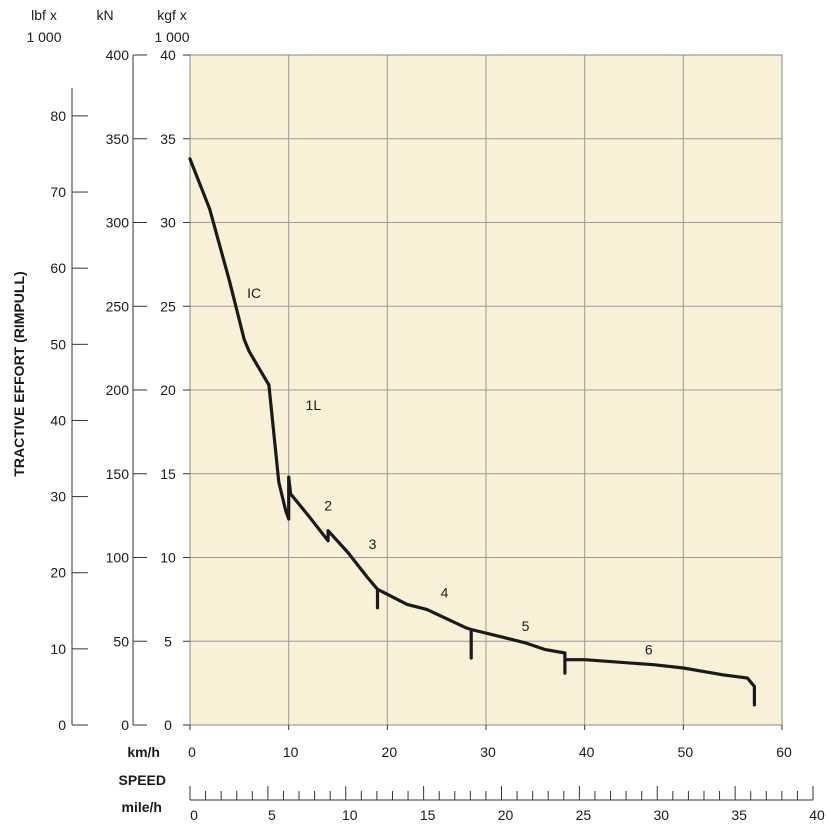 The height and width of the screenshot is (830, 830). What do you see at coordinates (121, 641) in the screenshot?
I see `kn-tick-label: 50` at bounding box center [121, 641].